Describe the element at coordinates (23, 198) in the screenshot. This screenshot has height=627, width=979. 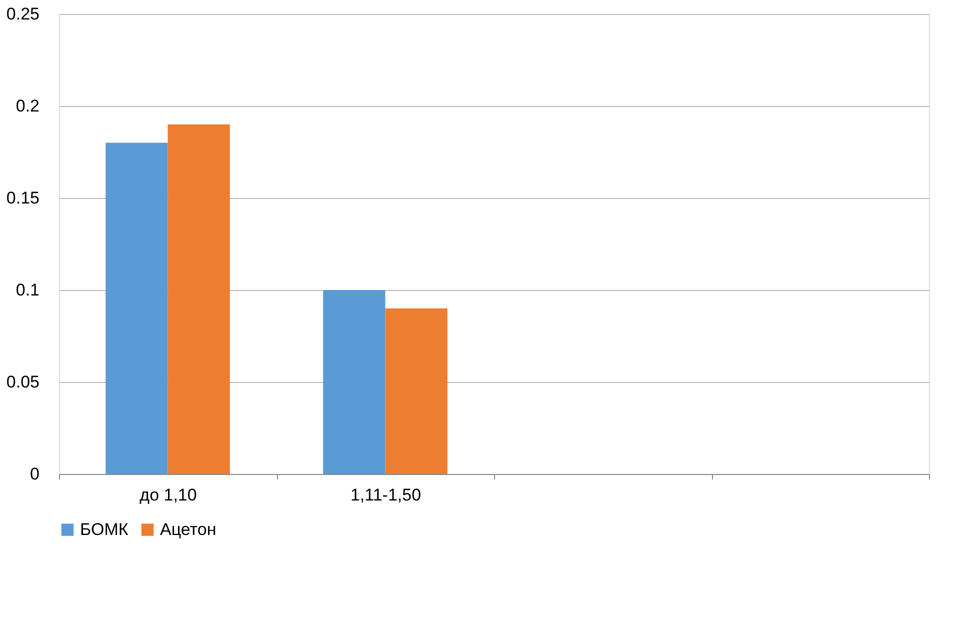
I see `y-tick-label: 0.15` at that location.